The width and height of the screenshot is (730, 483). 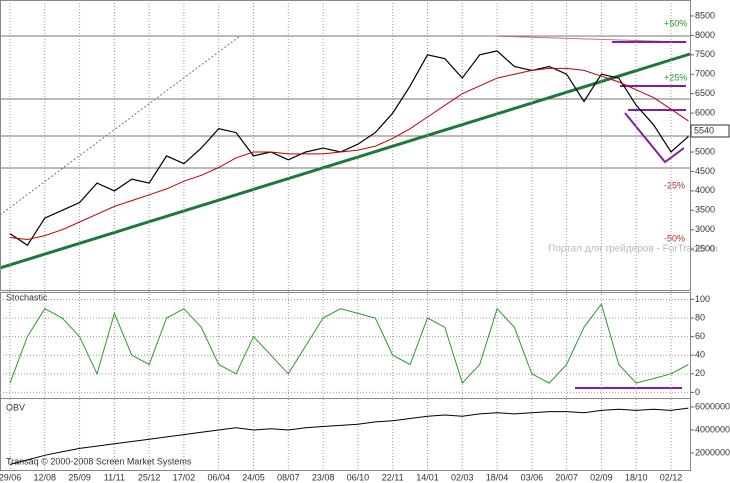 I want to click on x-tick-label: 02/09, so click(x=601, y=477).